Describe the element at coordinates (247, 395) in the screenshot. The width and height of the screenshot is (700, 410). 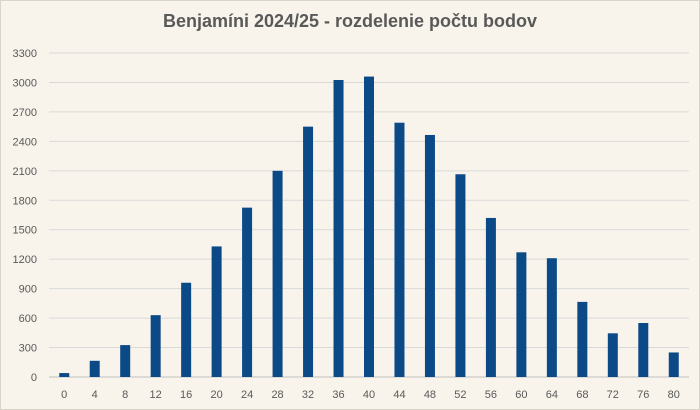
I see `x-tick-label: 24` at that location.